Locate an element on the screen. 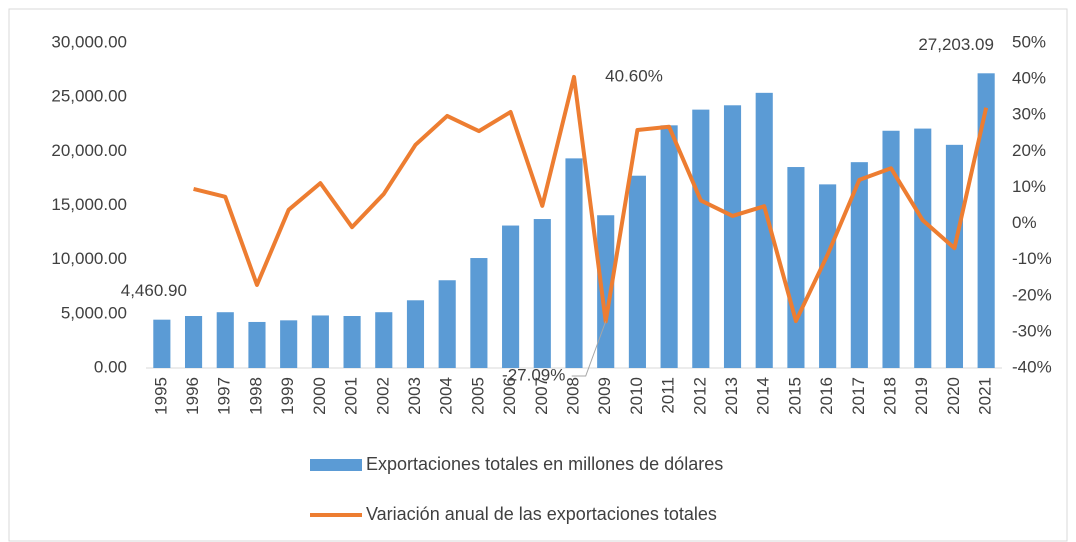 This screenshot has width=1076, height=542. y2-tick-label: -10% is located at coordinates (1032, 258).